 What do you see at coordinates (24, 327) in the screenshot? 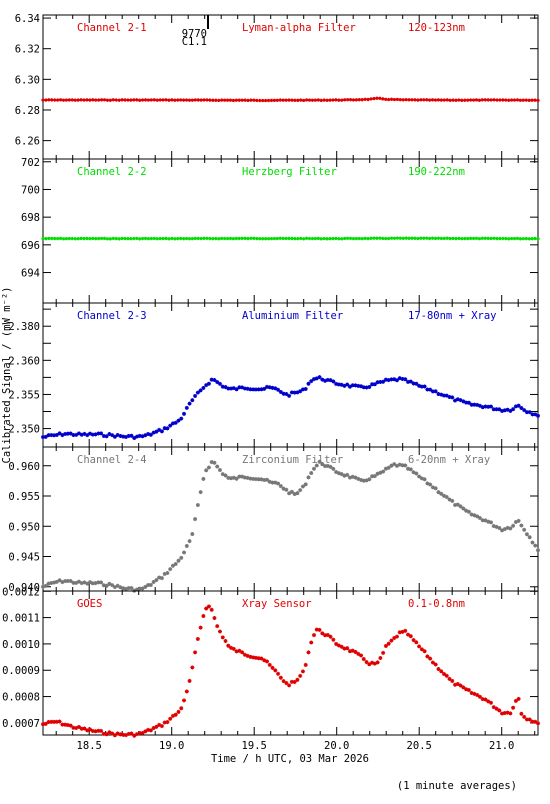
I see `panel-3-y-tick-label: 2.380` at bounding box center [24, 327].